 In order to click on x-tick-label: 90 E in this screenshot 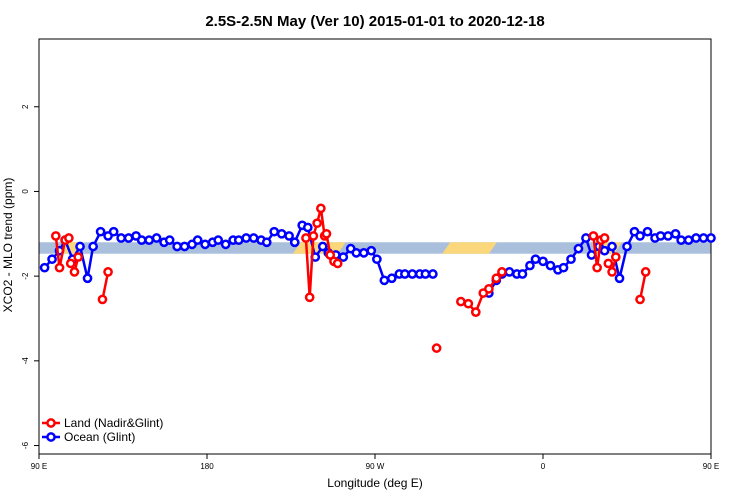, I will do `click(711, 466)`.